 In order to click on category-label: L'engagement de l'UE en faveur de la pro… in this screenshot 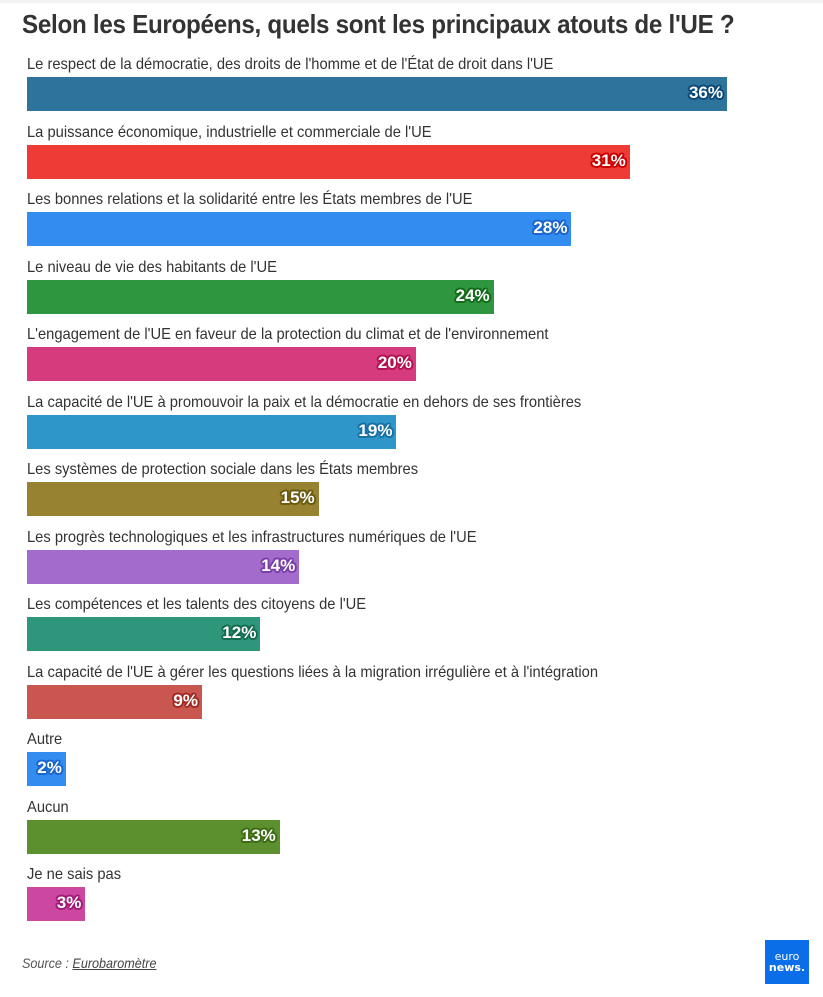, I will do `click(288, 334)`.